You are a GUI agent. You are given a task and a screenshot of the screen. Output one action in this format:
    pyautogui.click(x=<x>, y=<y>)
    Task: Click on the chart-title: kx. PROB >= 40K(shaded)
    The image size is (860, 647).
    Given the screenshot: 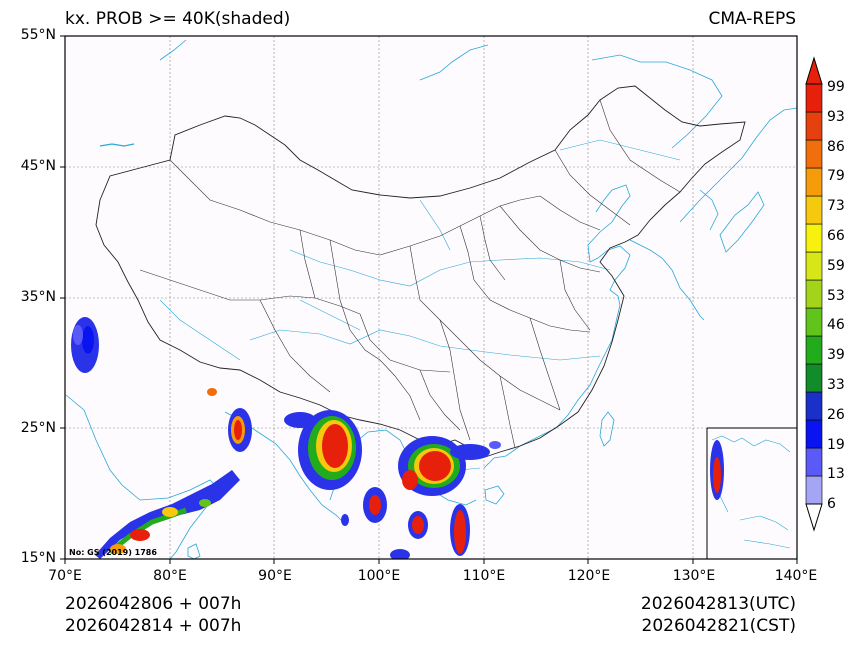 What is the action you would take?
    pyautogui.click(x=178, y=19)
    